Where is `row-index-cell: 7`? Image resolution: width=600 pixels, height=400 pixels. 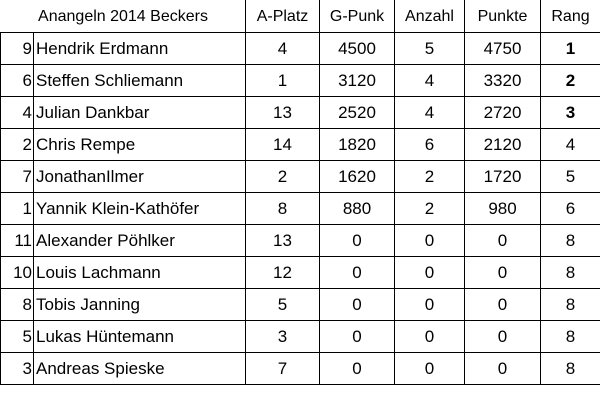 row-index-cell: 7 is located at coordinates (17, 176).